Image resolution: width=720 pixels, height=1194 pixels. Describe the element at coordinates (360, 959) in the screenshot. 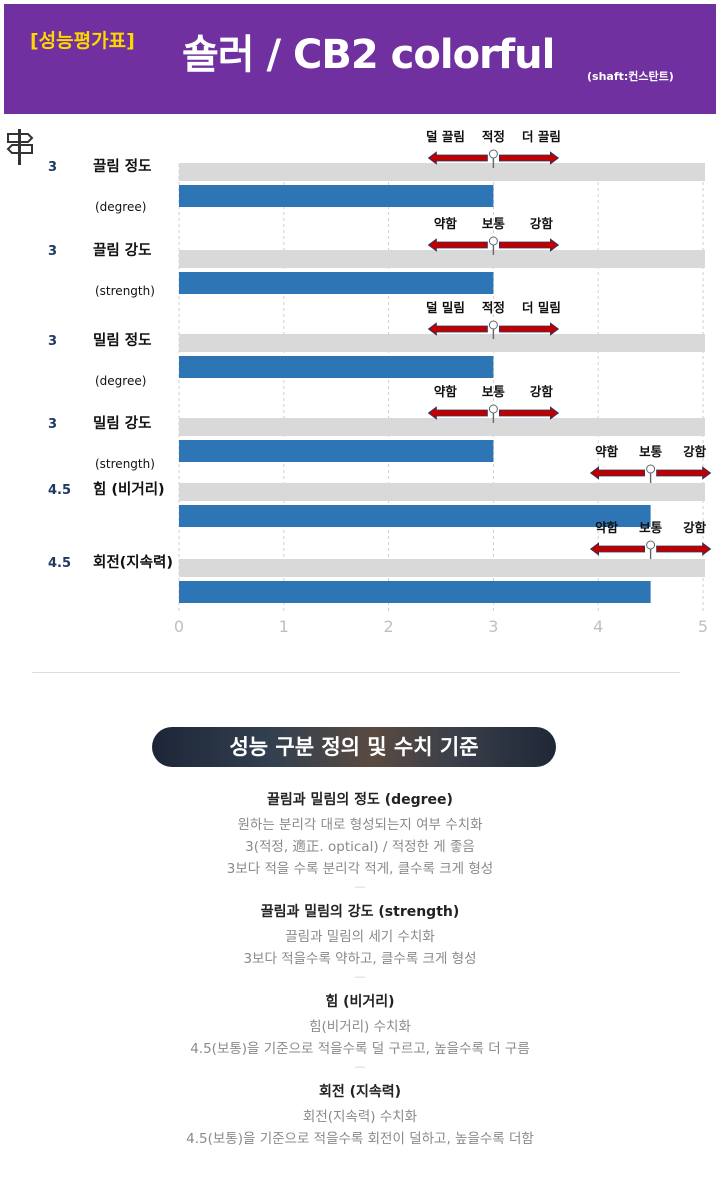

I see `definition-line: 3보다 적을수록 약하고, 클수록 크게 형성` at that location.